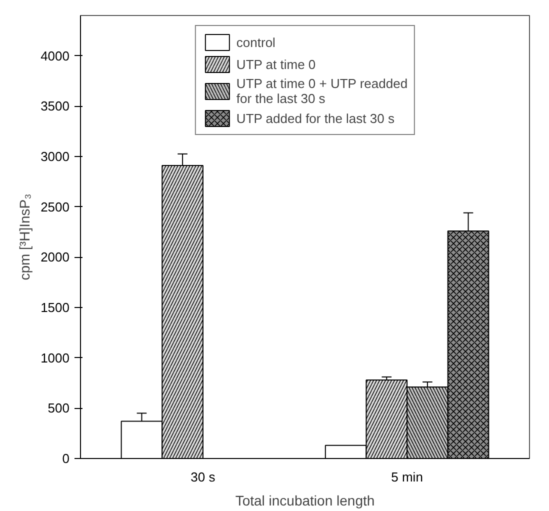 The width and height of the screenshot is (549, 511). What do you see at coordinates (55, 156) in the screenshot?
I see `y-tick-label: 3000` at bounding box center [55, 156].